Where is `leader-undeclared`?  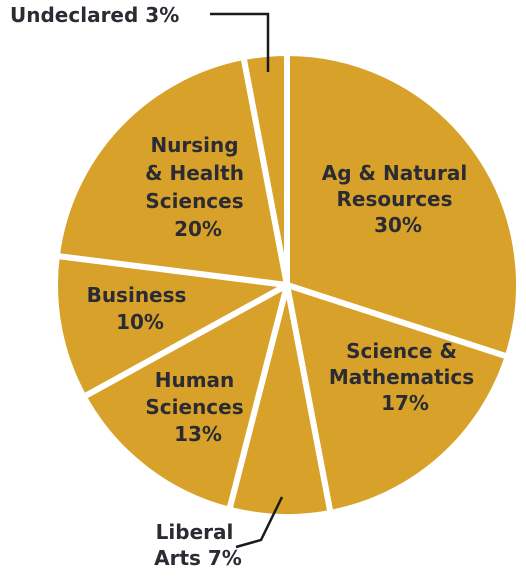 leader-undeclared is located at coordinates (240, 42).